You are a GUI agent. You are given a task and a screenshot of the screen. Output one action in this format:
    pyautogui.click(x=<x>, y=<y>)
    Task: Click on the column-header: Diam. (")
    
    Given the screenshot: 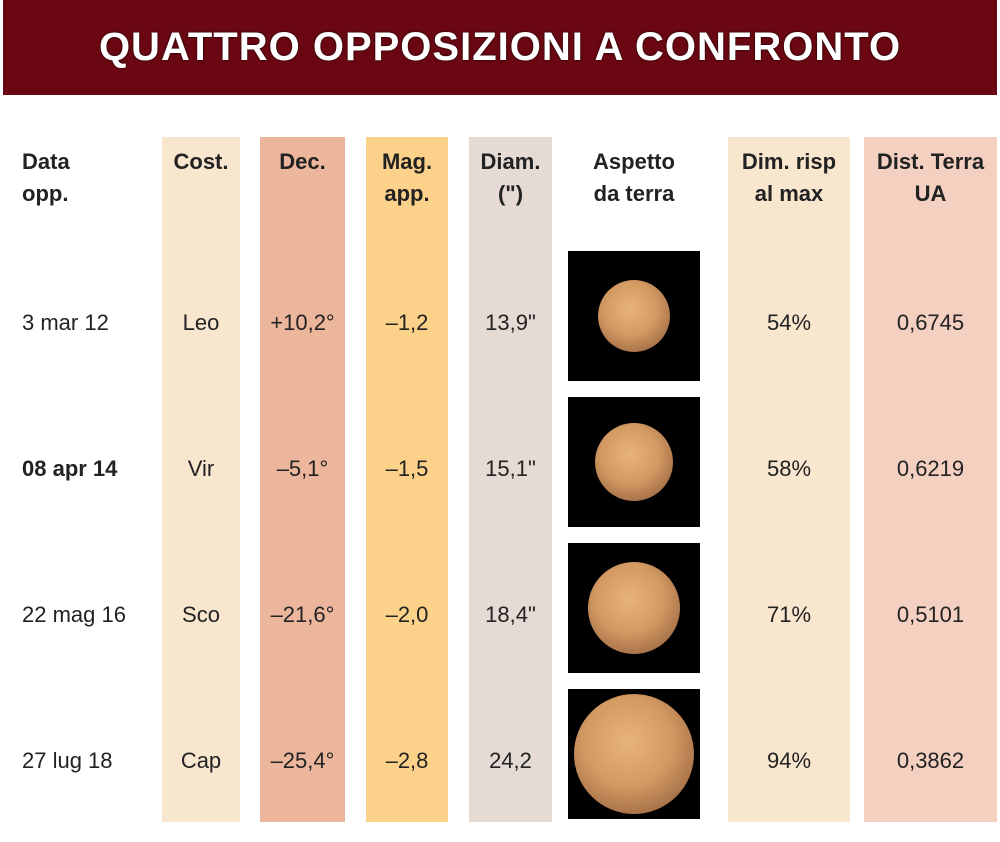 What is the action you would take?
    pyautogui.click(x=510, y=178)
    